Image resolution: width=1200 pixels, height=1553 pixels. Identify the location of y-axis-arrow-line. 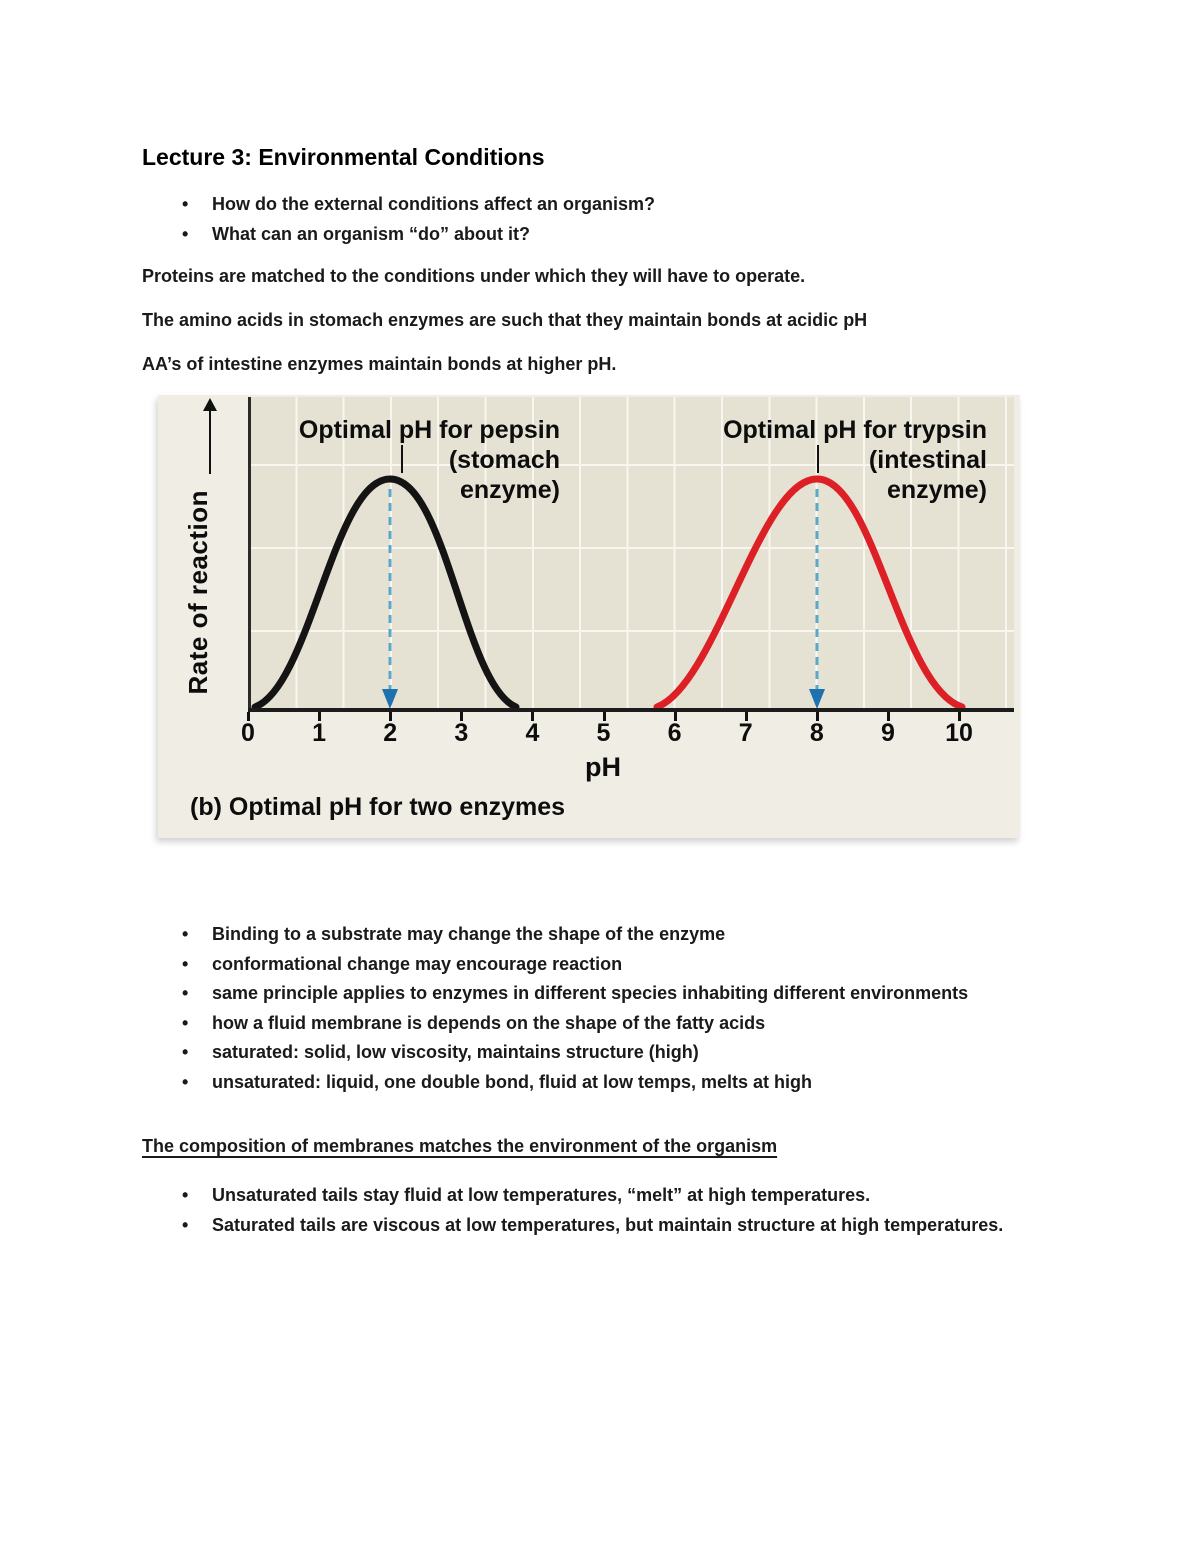
(210, 442).